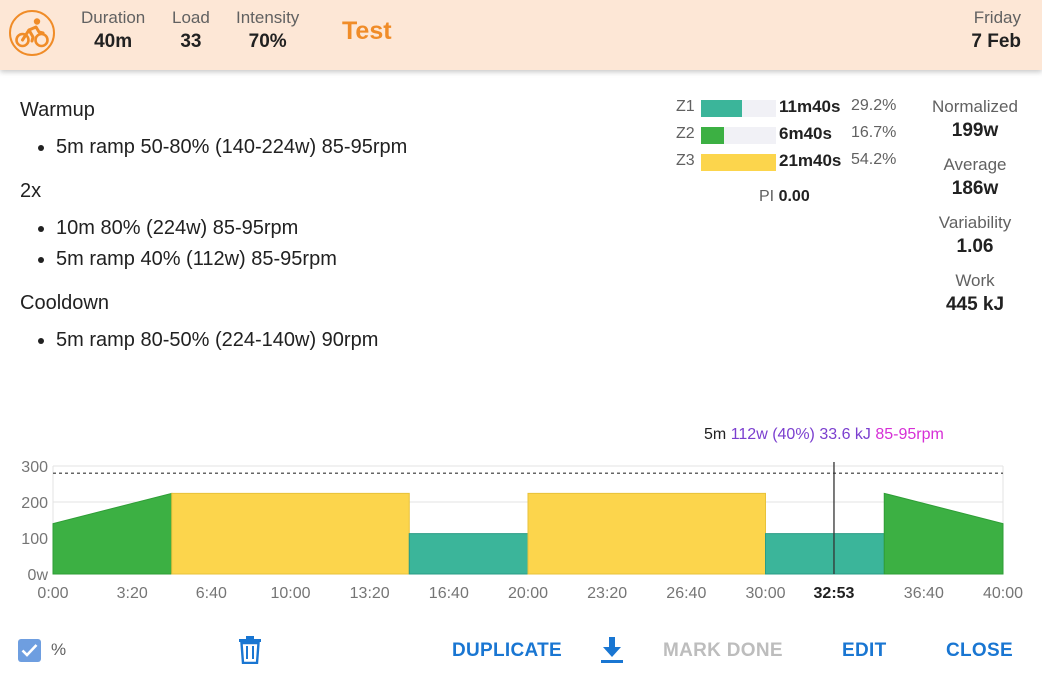  What do you see at coordinates (38, 575) in the screenshot?
I see `y-tick-label: 0w` at bounding box center [38, 575].